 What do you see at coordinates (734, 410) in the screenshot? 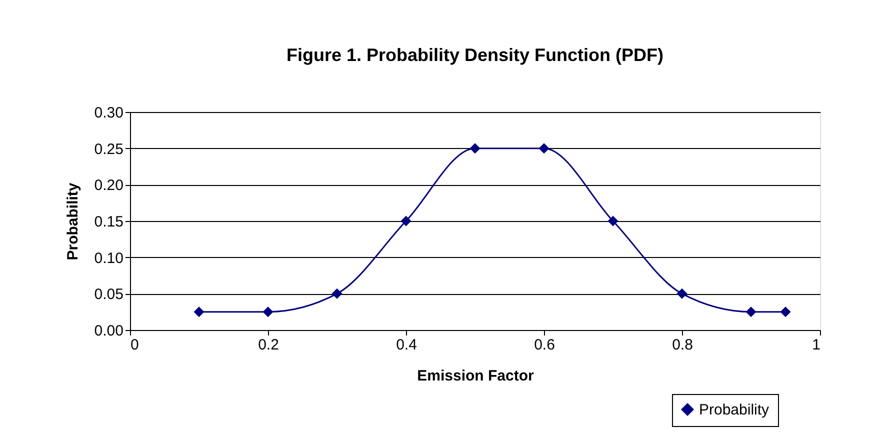
I see `legend-label: Probability` at bounding box center [734, 410].